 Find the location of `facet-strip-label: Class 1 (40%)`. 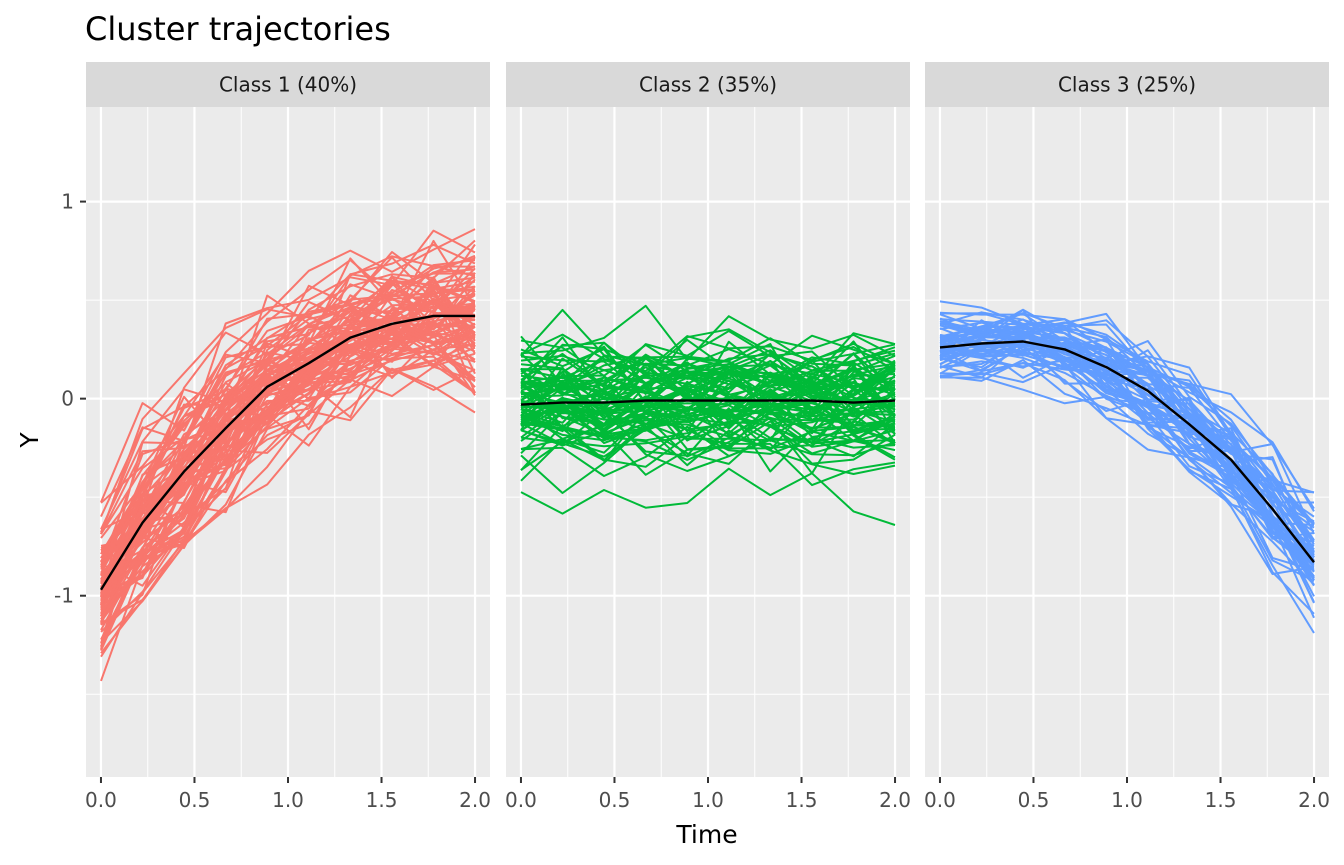

facet-strip-label: Class 1 (40%) is located at coordinates (288, 85).